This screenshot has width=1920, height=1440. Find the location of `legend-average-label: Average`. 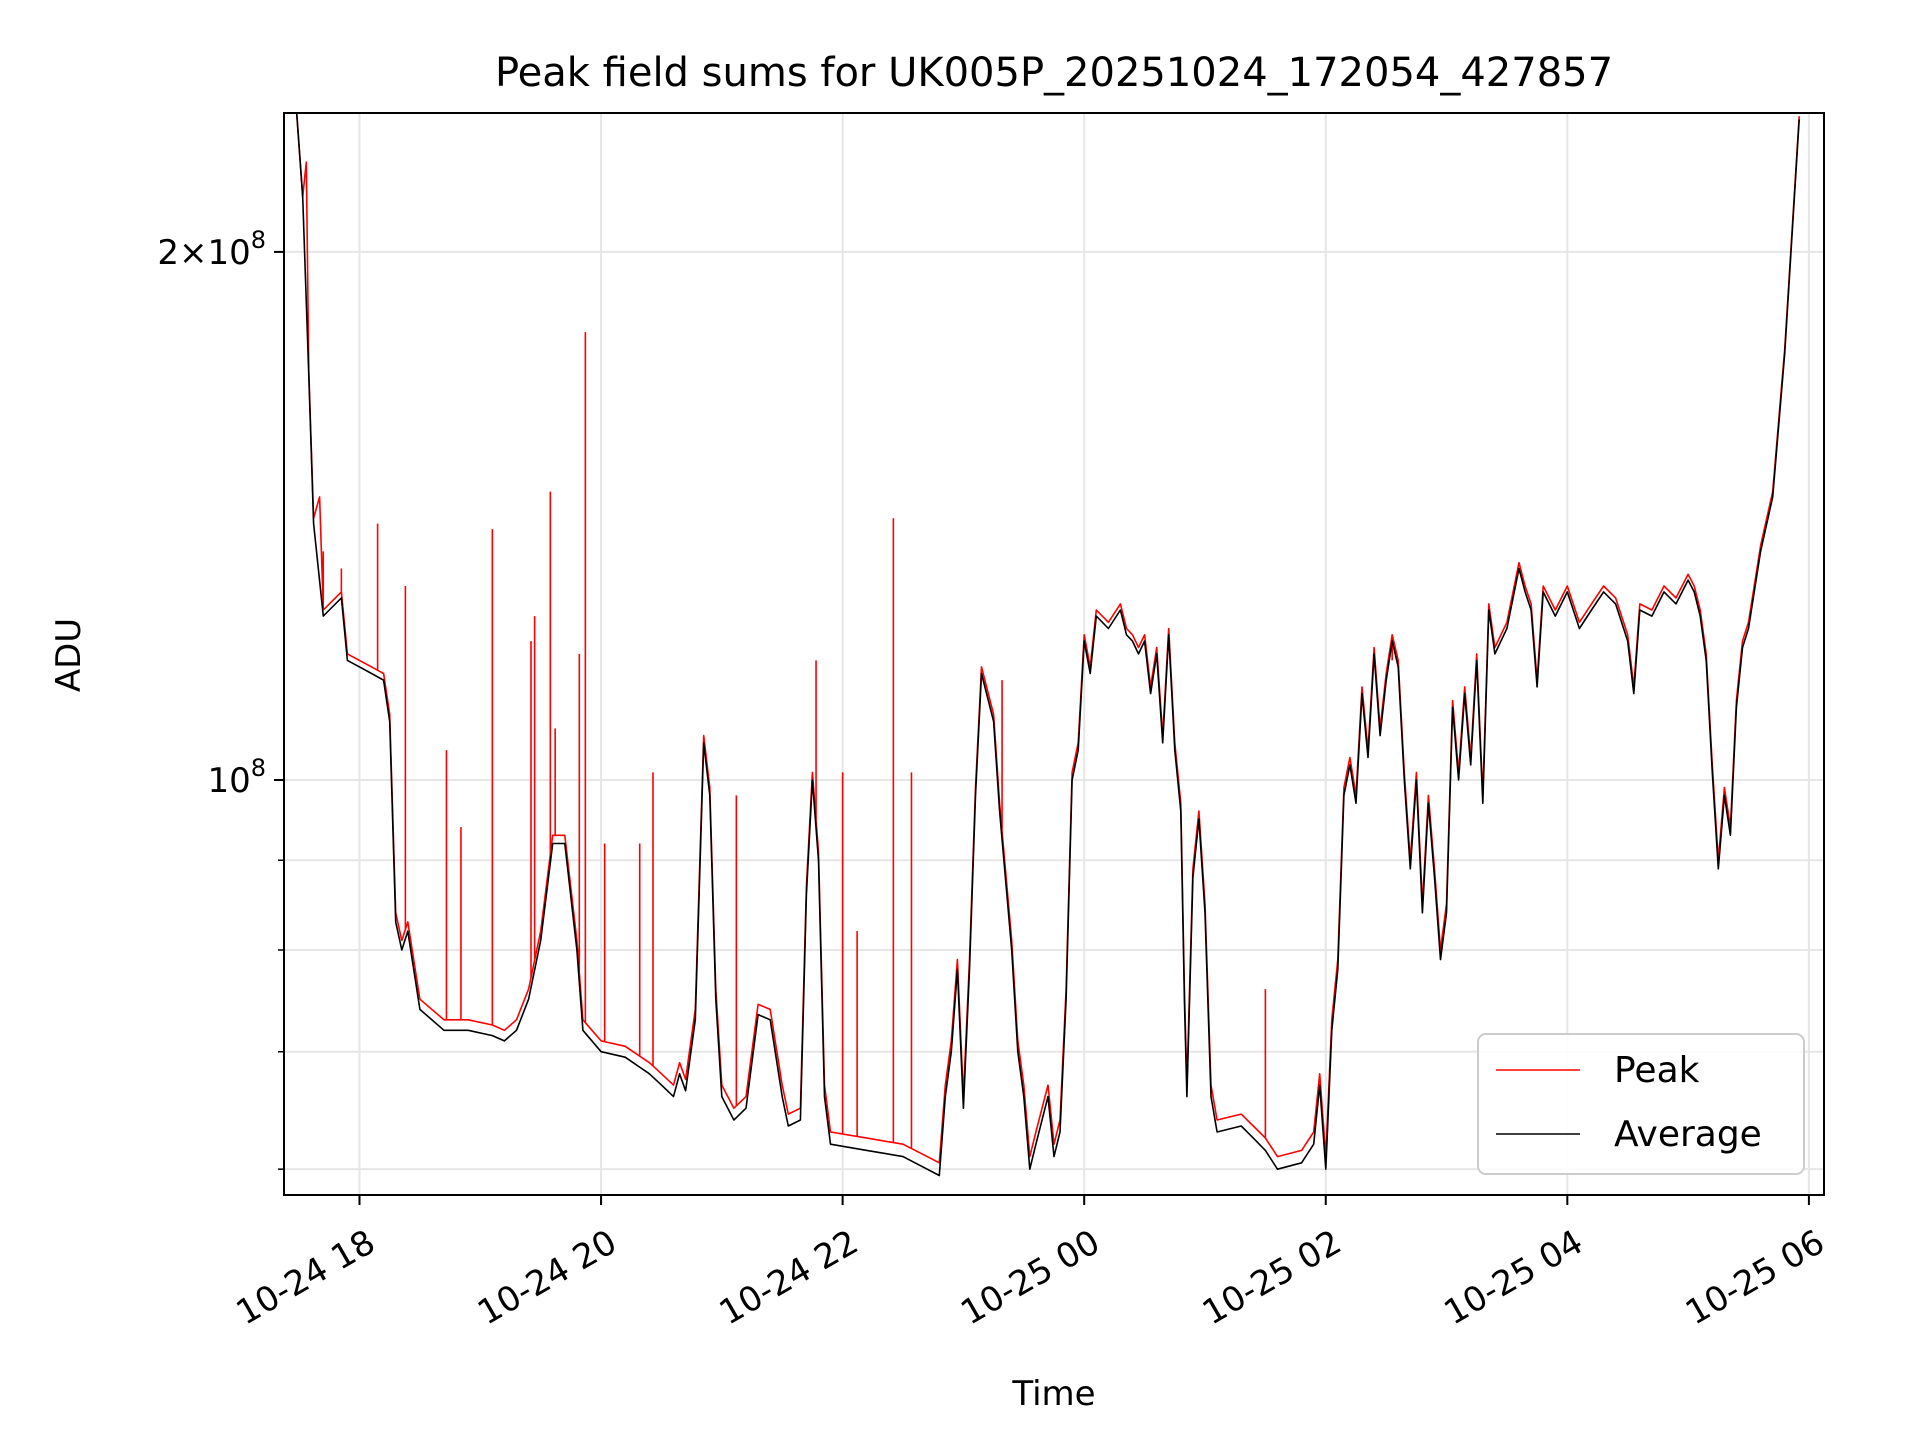

legend-average-label: Average is located at coordinates (1688, 1134).